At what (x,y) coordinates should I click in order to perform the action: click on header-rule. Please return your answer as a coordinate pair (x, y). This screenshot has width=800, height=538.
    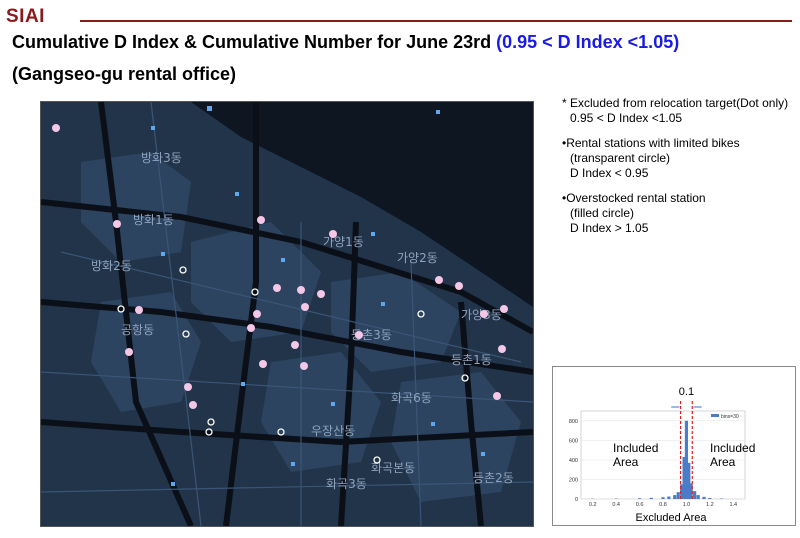
    Looking at the image, I should click on (436, 21).